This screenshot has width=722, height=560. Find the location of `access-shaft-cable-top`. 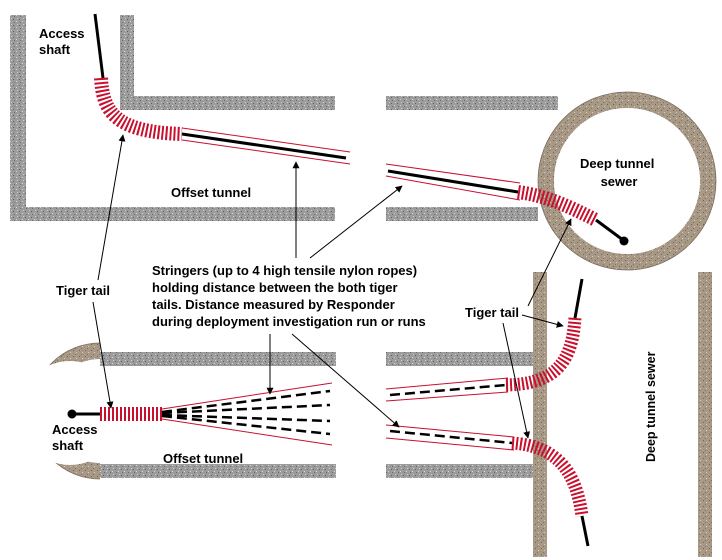

access-shaft-cable-top is located at coordinates (99, 46).